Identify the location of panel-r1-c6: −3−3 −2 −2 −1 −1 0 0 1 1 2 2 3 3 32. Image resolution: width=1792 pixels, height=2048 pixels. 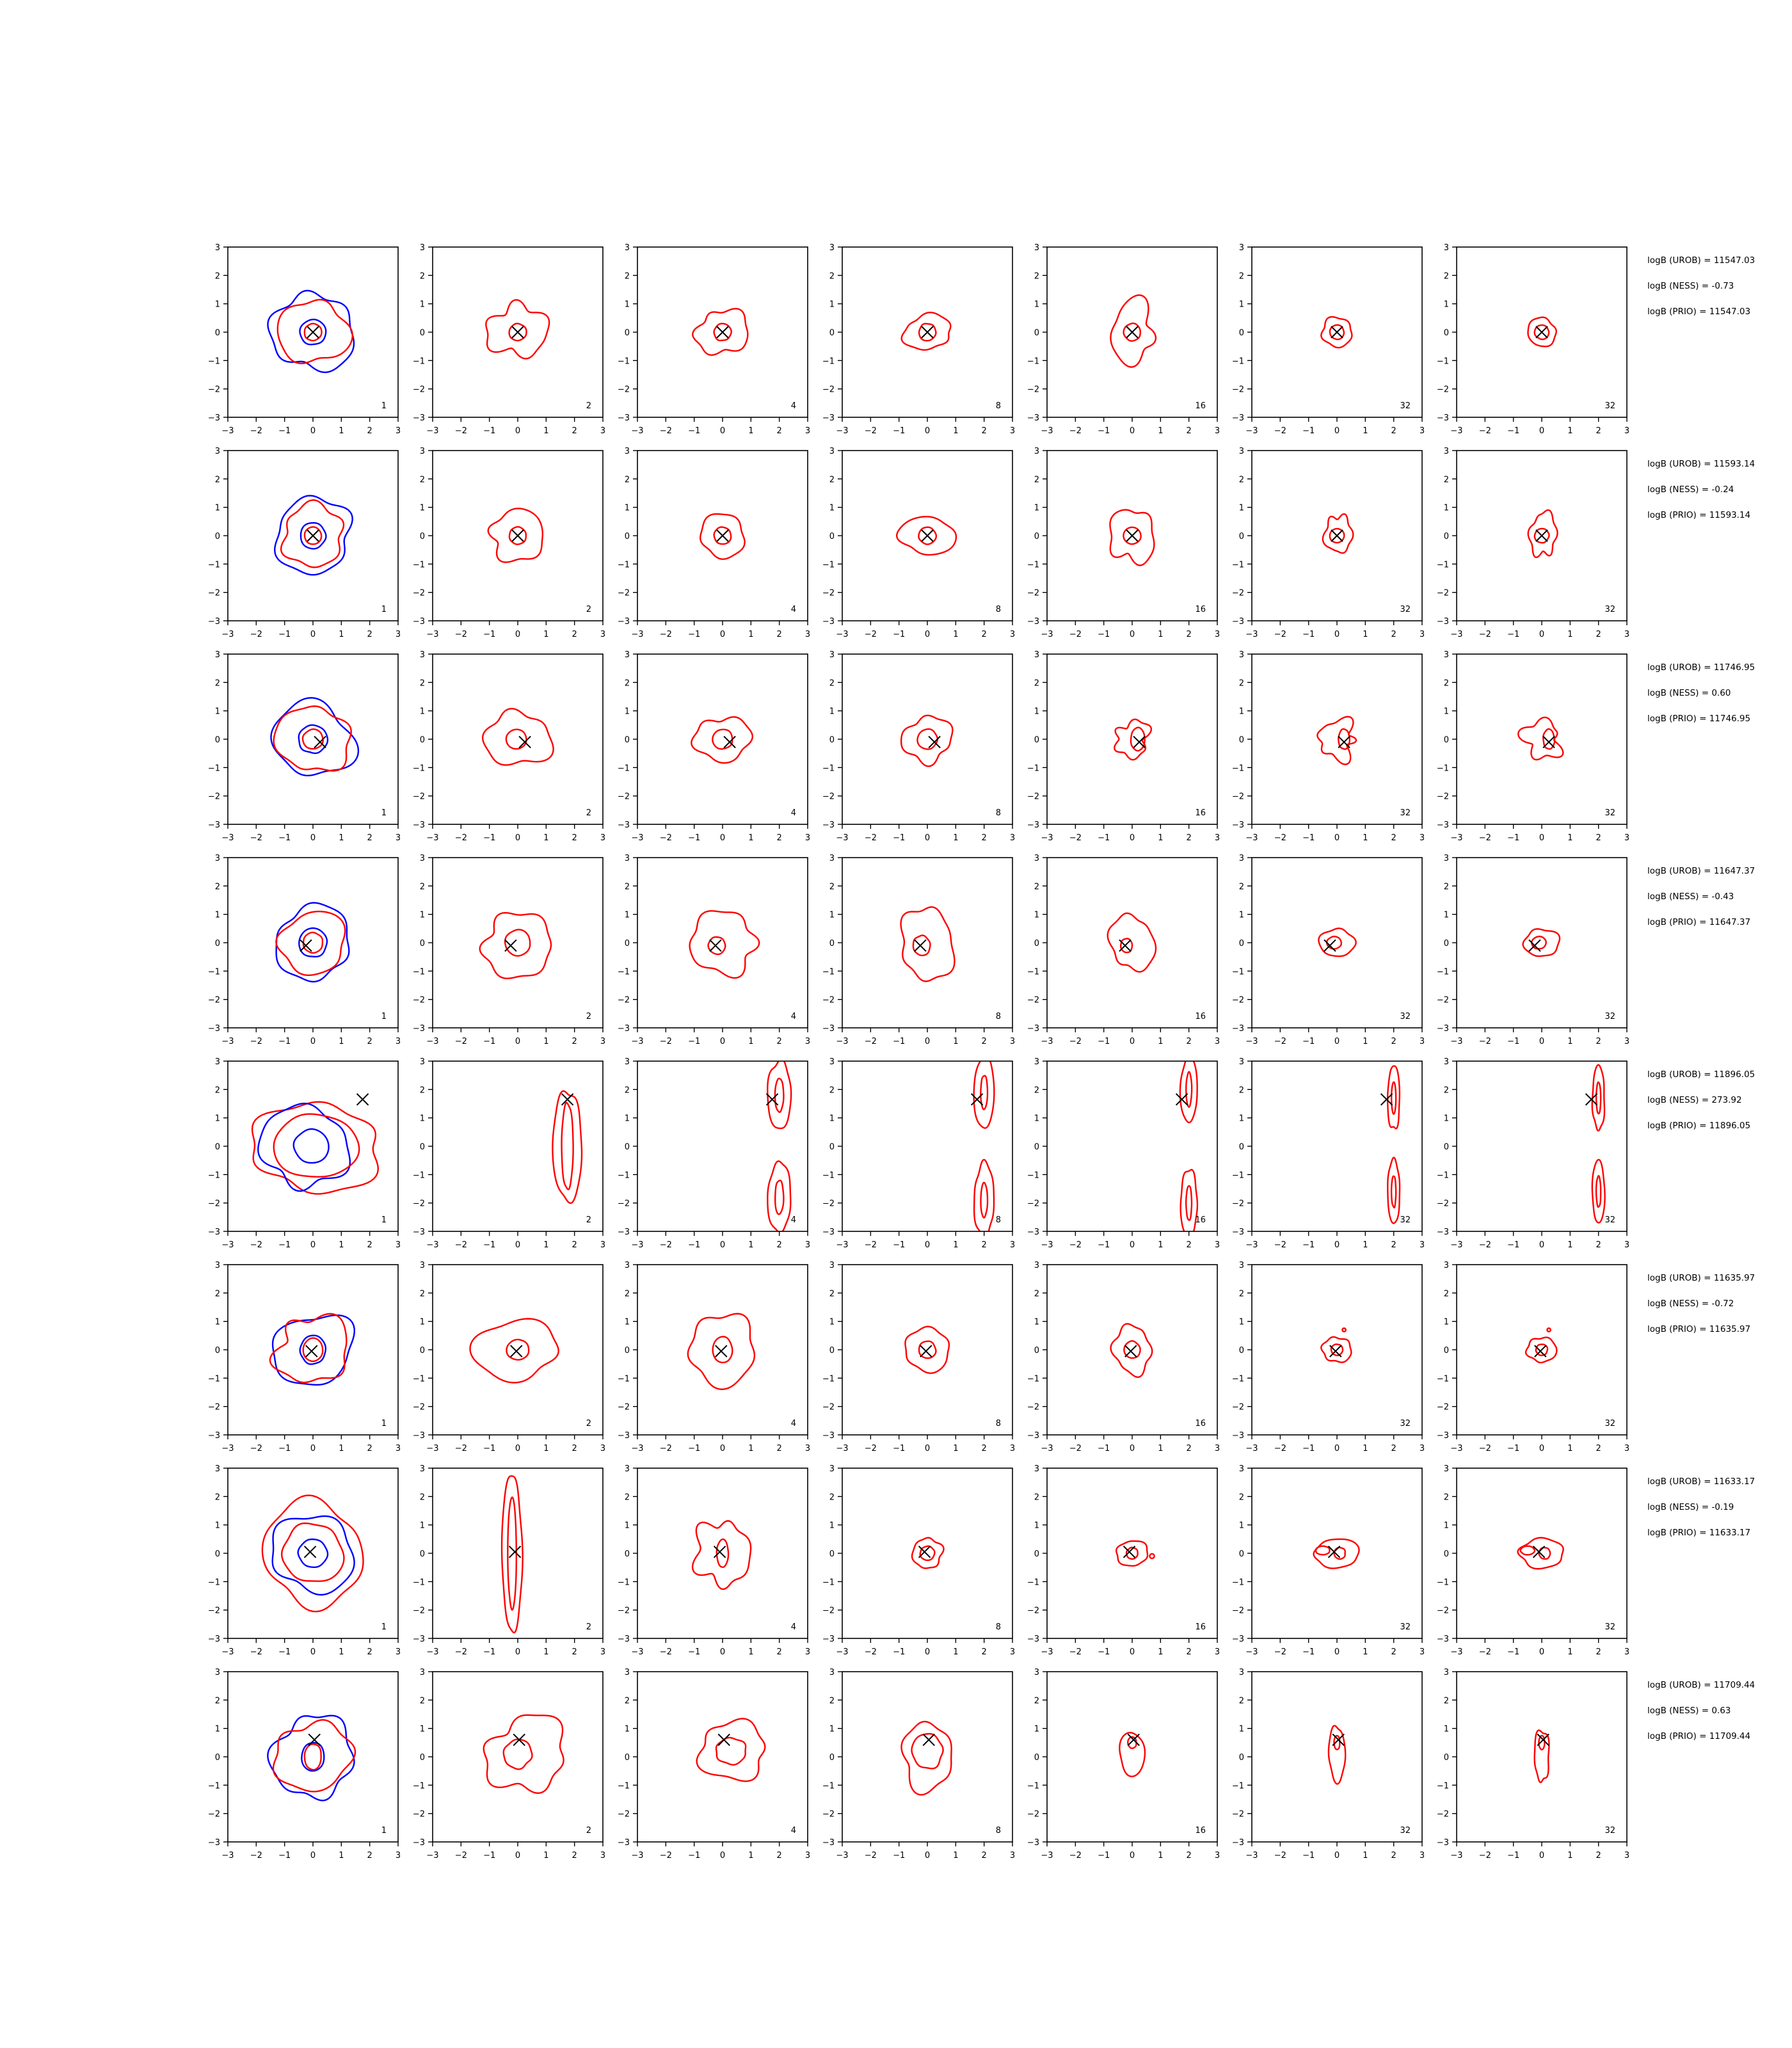
(1328, 339).